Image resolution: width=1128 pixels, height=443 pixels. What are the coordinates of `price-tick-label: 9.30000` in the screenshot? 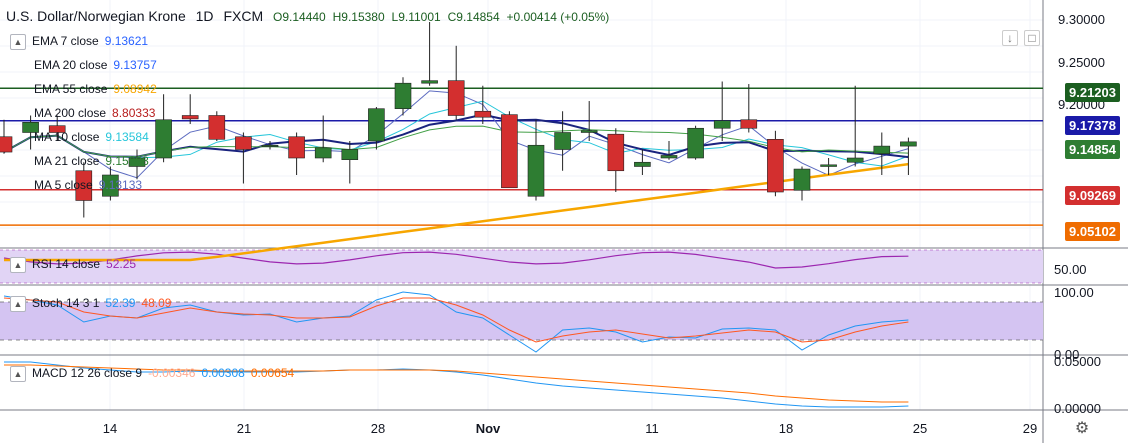 It's located at (1081, 19).